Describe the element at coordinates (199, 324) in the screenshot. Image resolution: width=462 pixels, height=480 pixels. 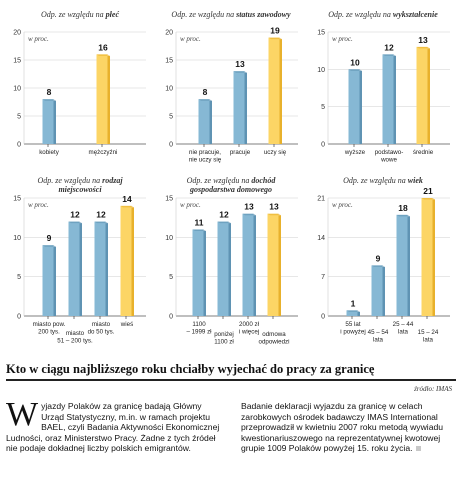
I see `category-label-line: 1100` at that location.